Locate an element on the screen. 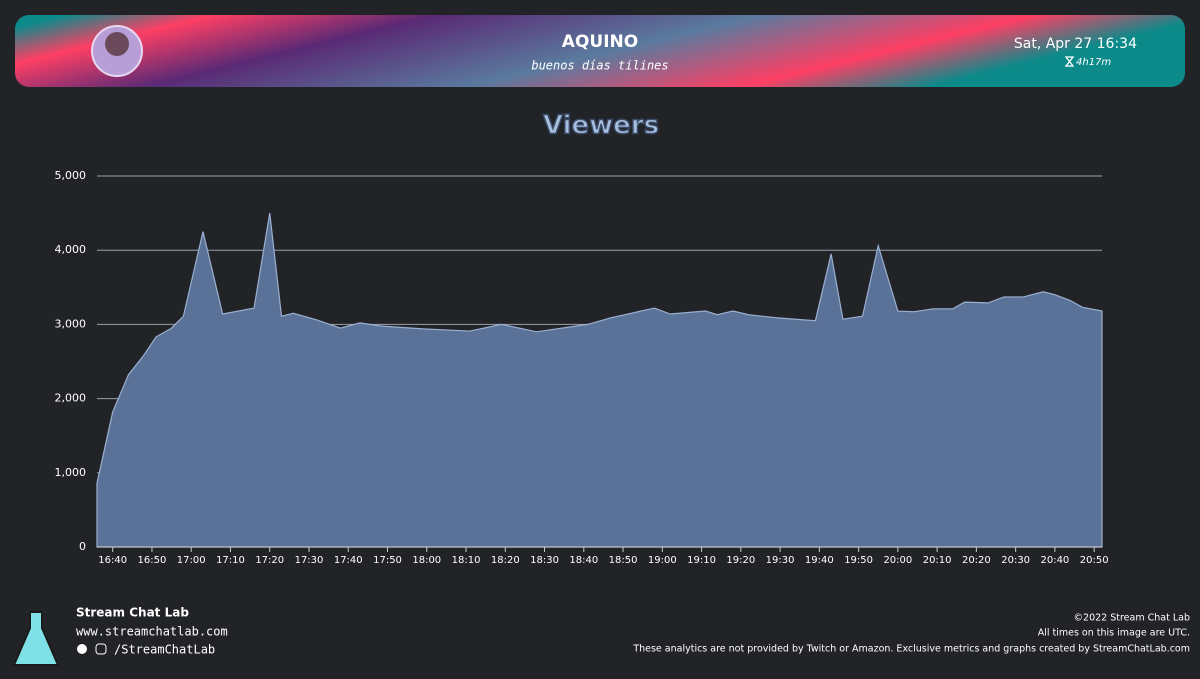  x-tick-label: 20:30 is located at coordinates (1015, 560).